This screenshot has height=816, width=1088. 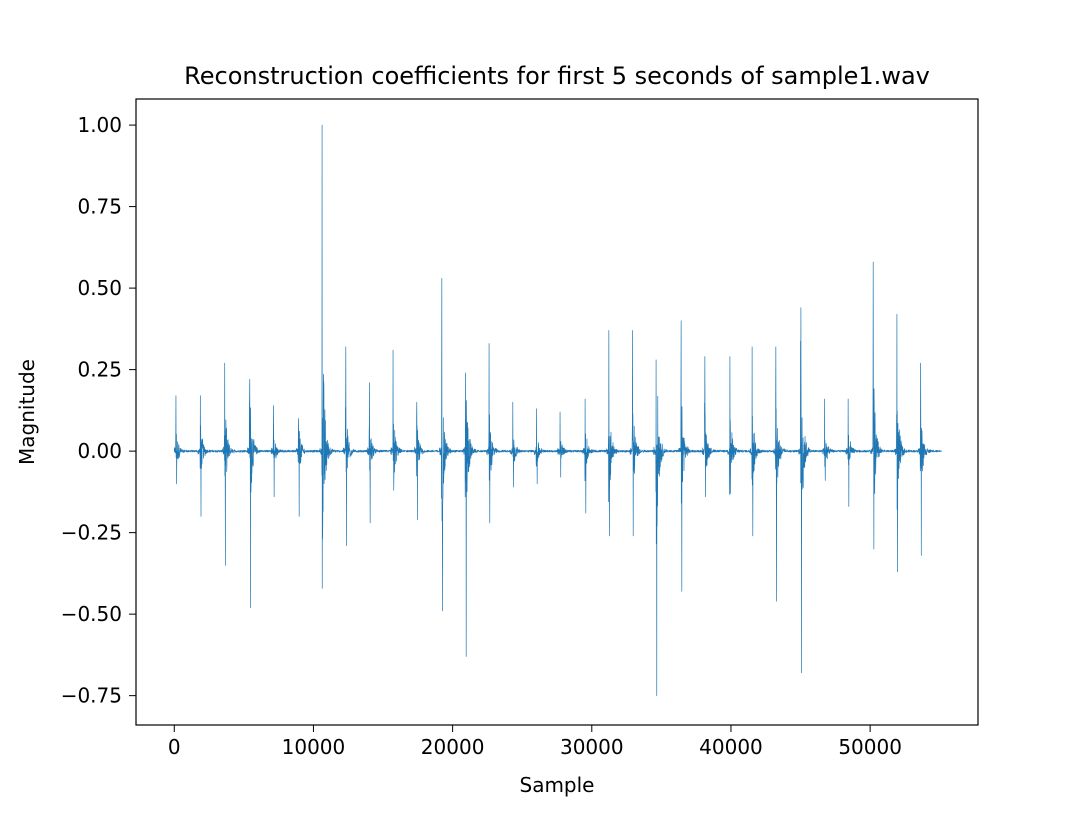 I want to click on y-tick-label: 0.00, so click(x=99, y=451).